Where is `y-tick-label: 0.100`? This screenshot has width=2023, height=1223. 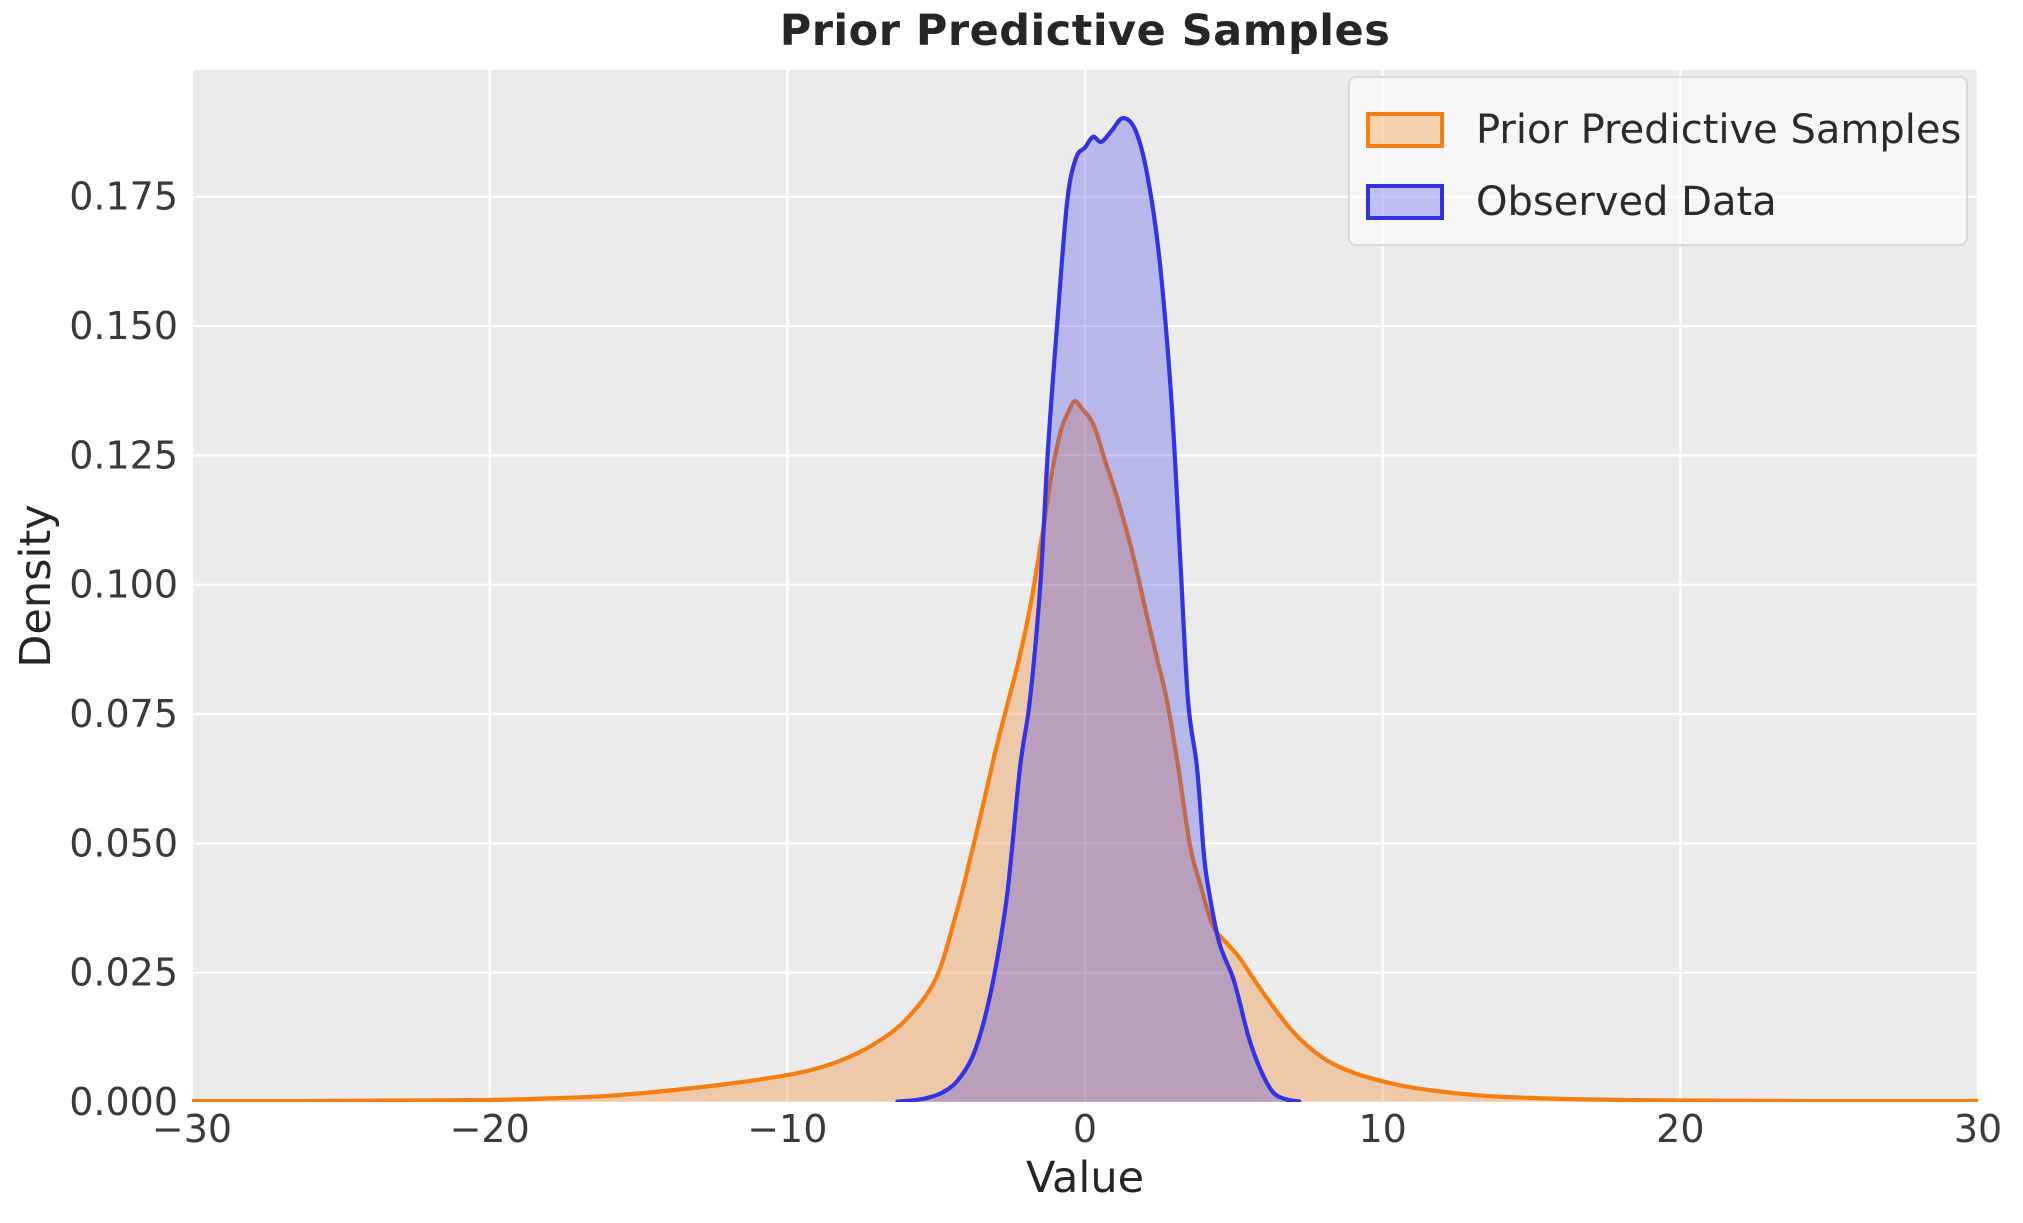
y-tick-label: 0.100 is located at coordinates (123, 585).